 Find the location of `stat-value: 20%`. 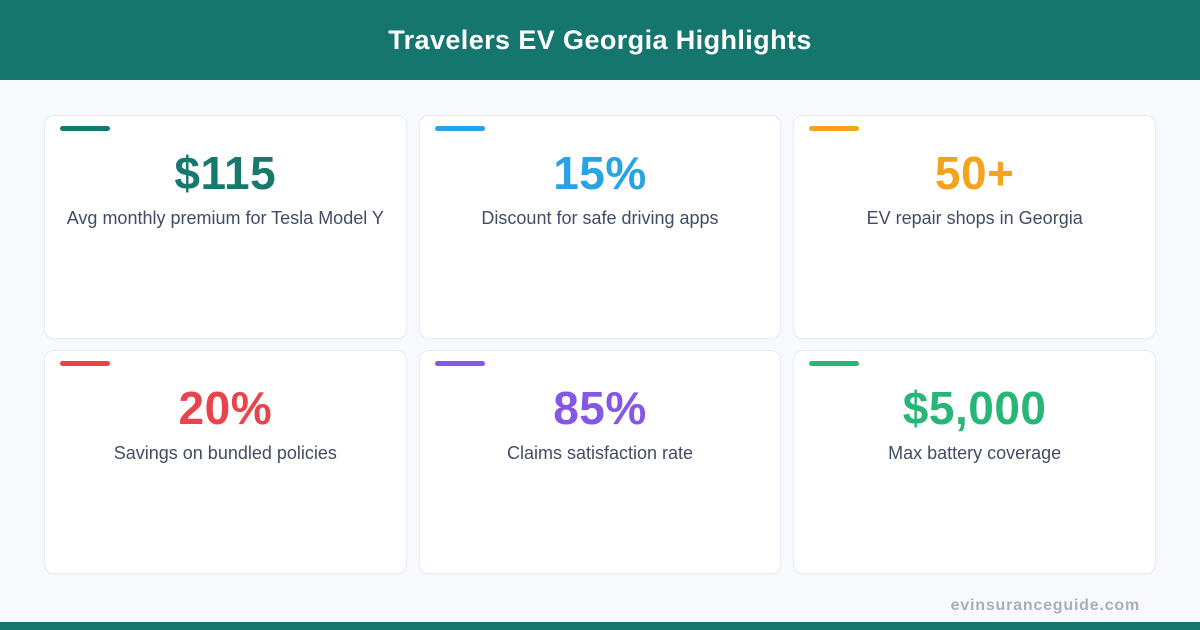

stat-value: 20% is located at coordinates (225, 408).